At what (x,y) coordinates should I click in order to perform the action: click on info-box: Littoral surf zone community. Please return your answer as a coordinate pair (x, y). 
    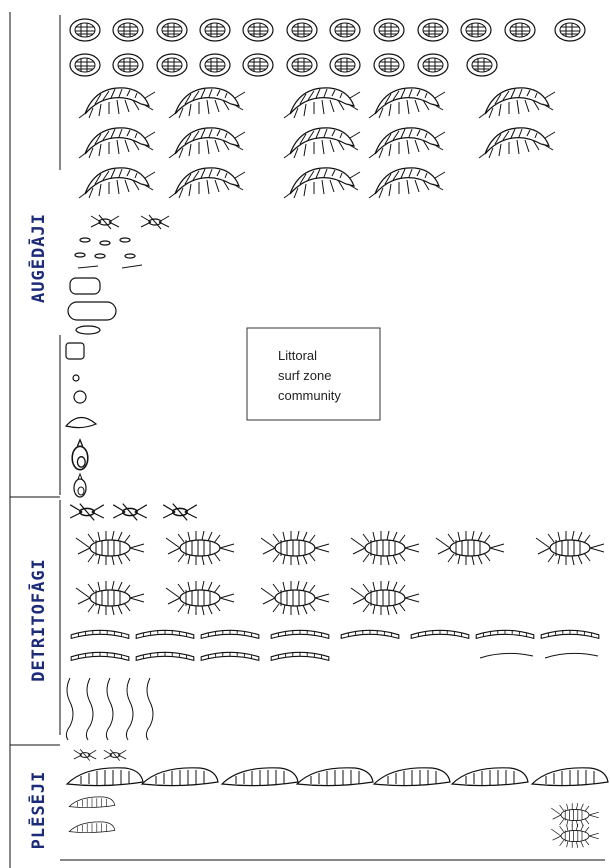
    Looking at the image, I should click on (313, 374).